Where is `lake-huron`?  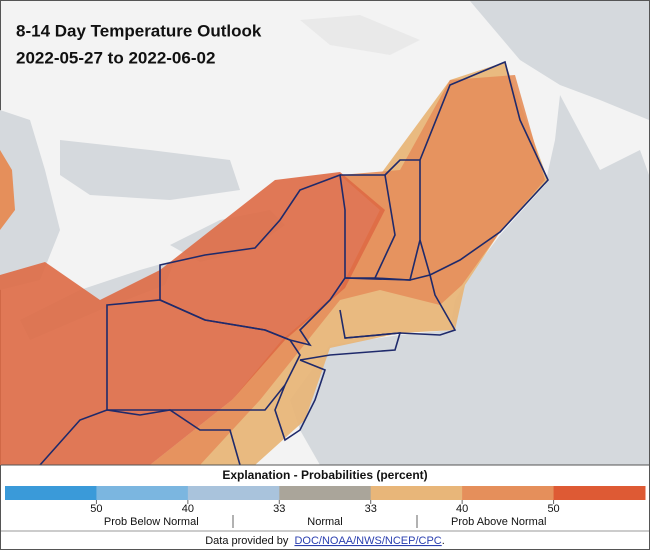 lake-huron is located at coordinates (30, 200).